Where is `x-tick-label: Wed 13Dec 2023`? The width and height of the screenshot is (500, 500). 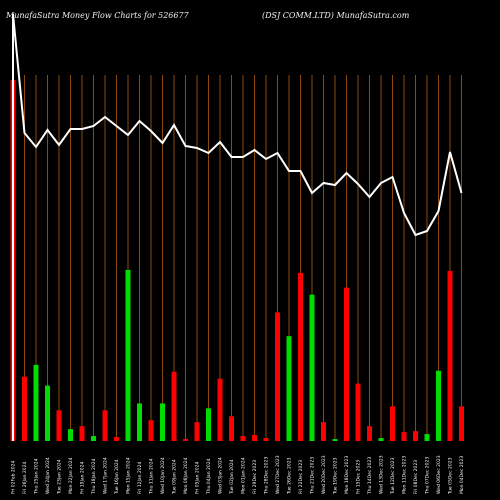
x-tick-label: Wed 13Dec 2023 is located at coordinates (382, 474).